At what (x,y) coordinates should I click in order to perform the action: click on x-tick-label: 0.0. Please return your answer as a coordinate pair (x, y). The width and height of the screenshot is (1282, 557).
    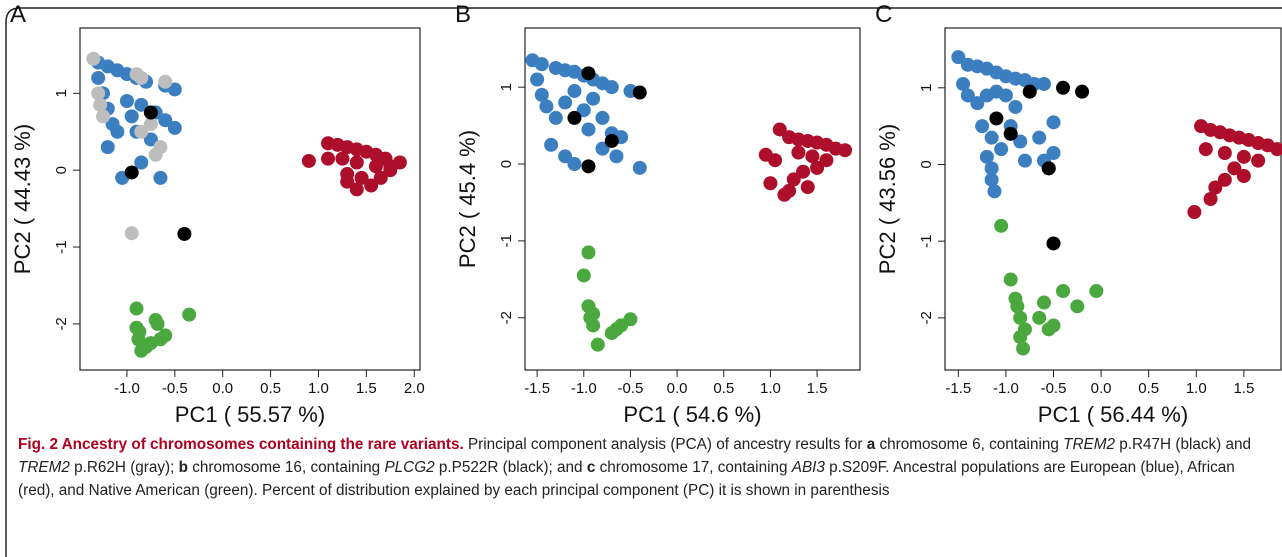
    Looking at the image, I should click on (677, 388).